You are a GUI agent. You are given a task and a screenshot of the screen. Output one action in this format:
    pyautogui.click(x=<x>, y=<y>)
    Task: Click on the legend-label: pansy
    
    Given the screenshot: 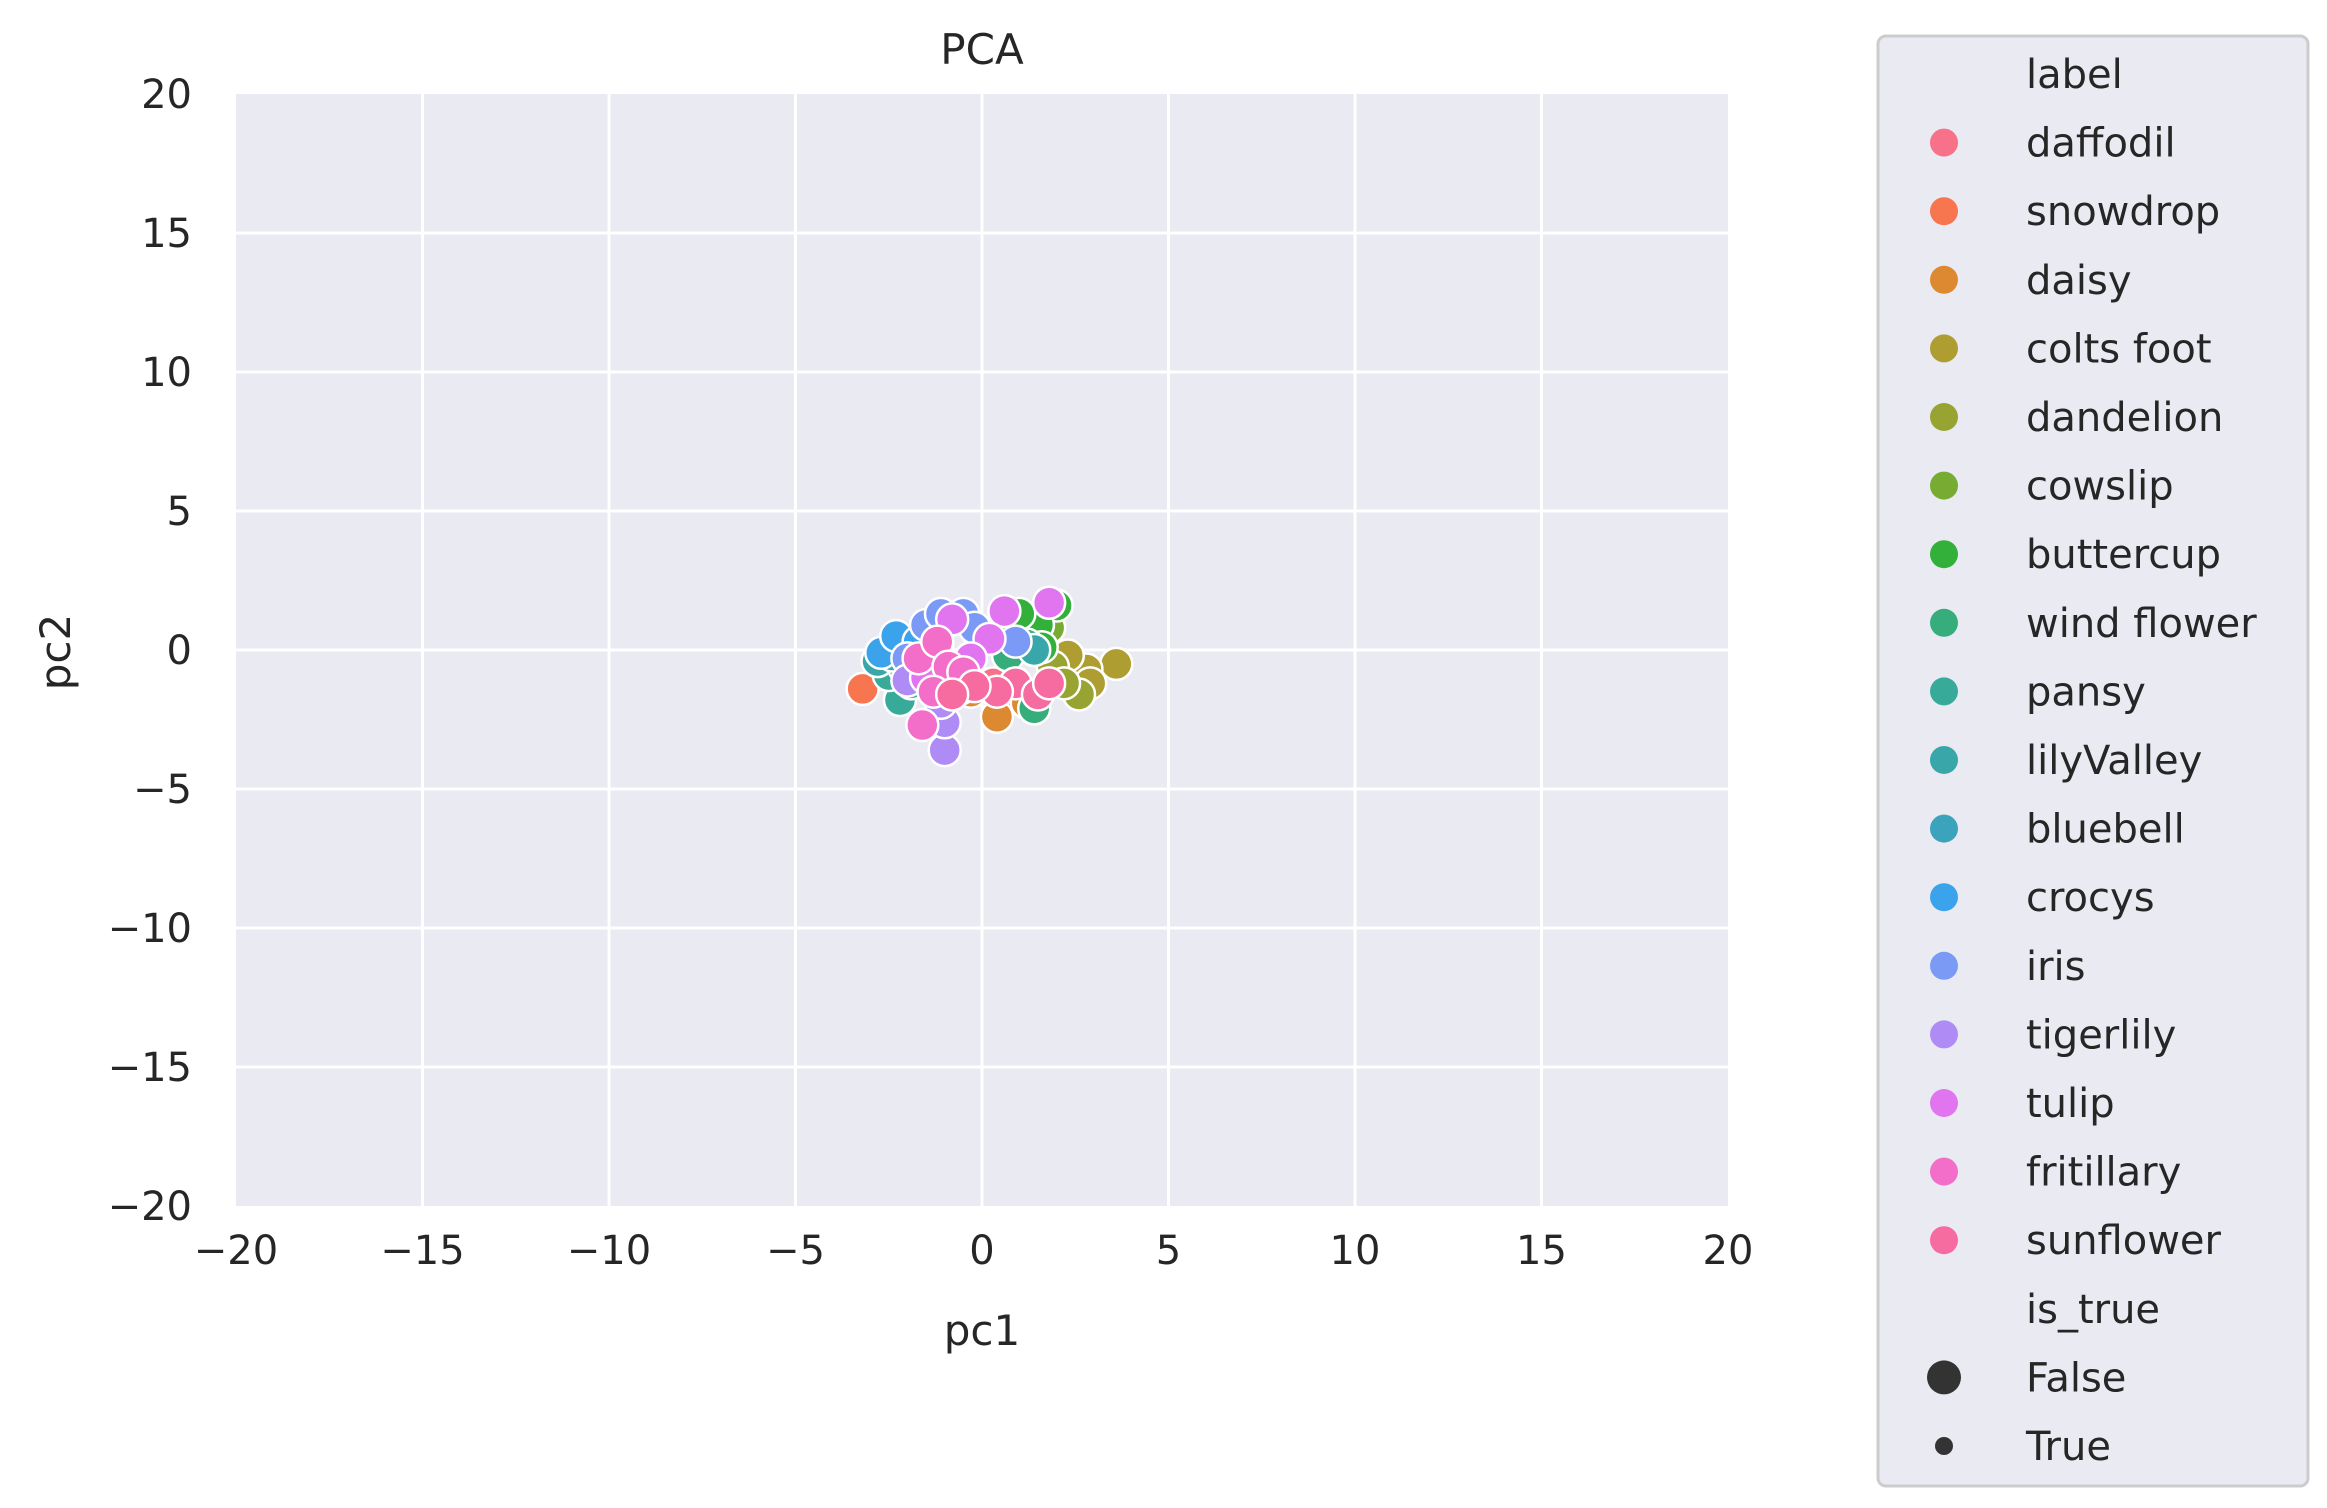 What is the action you would take?
    pyautogui.click(x=2086, y=692)
    